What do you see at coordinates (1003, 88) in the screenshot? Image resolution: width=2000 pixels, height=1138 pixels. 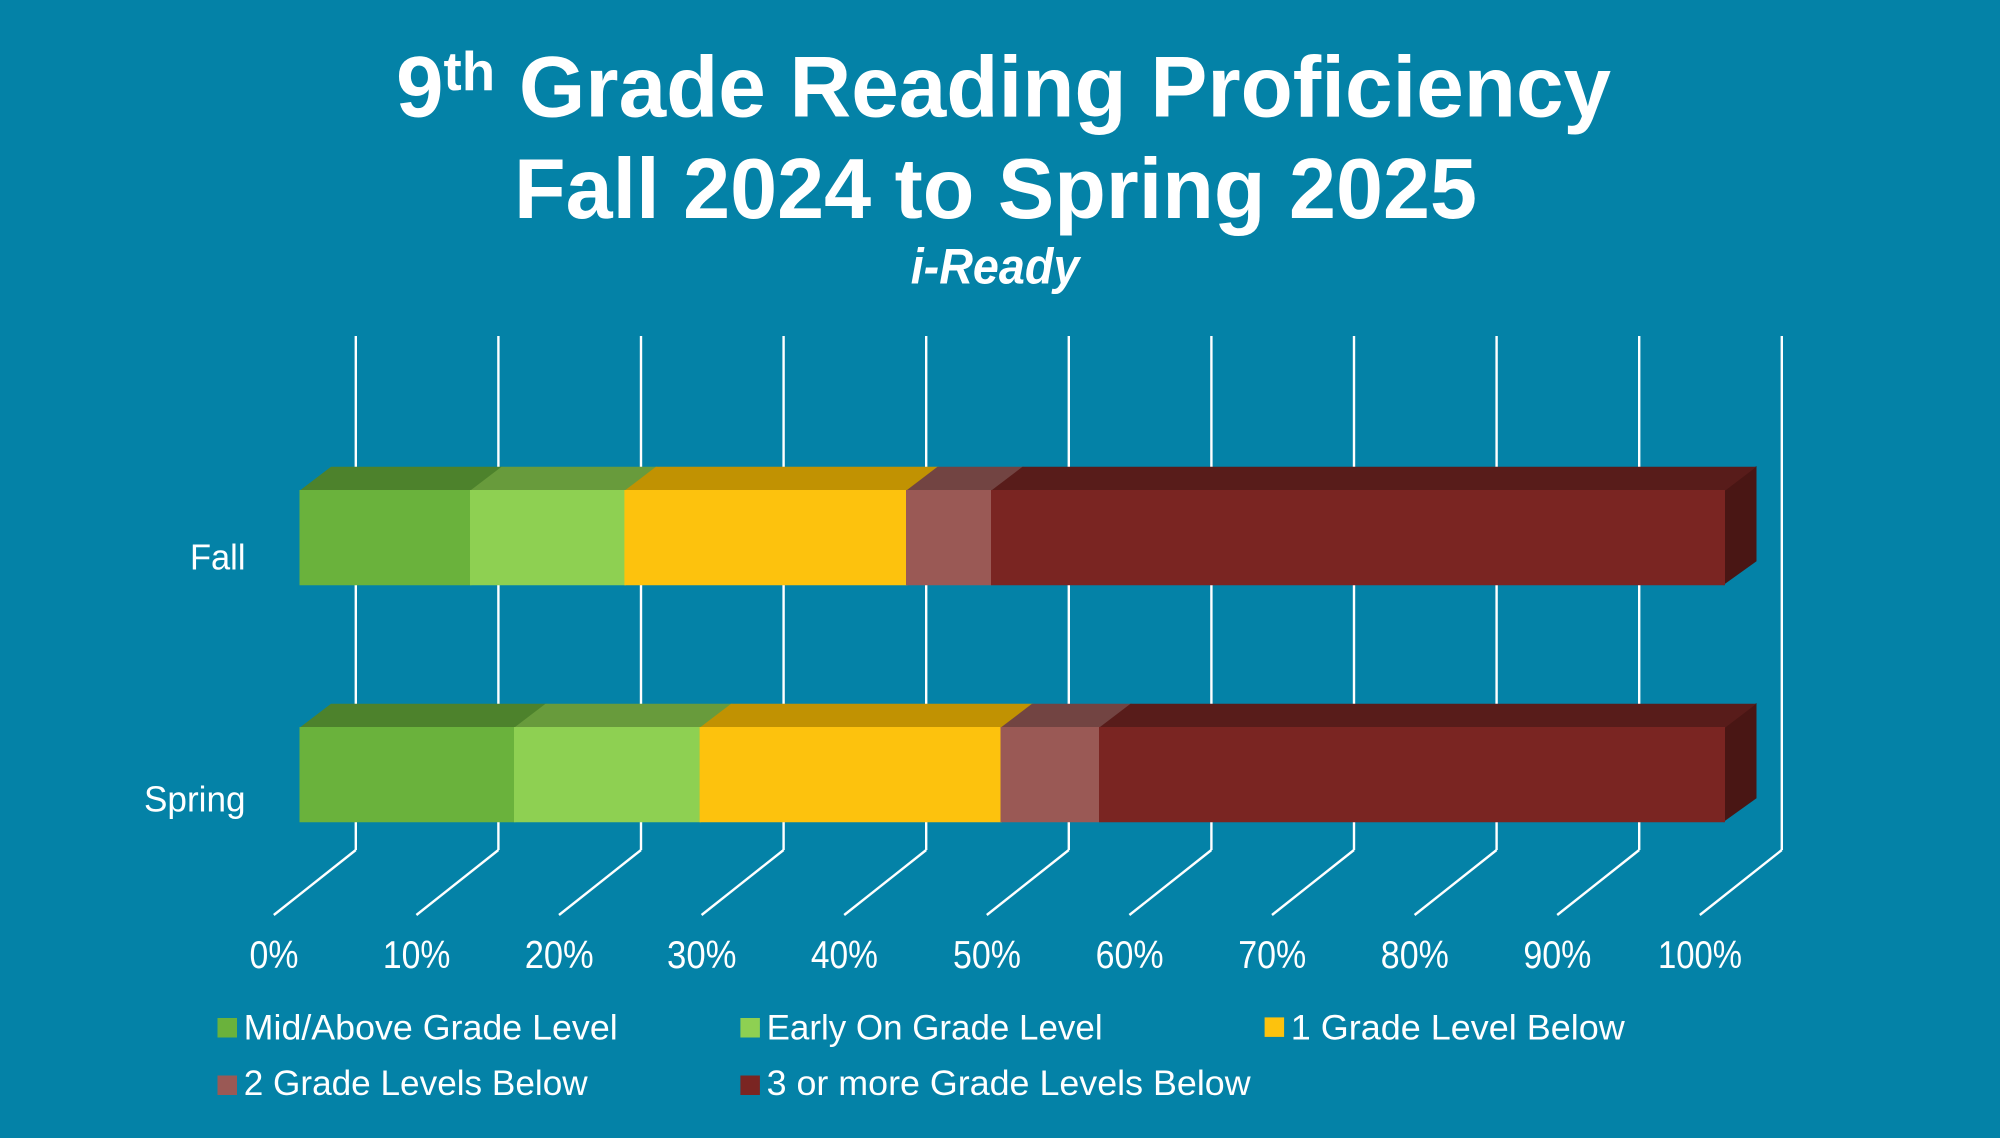 I see `svg-text: 9th Grade Reading Proficiency` at bounding box center [1003, 88].